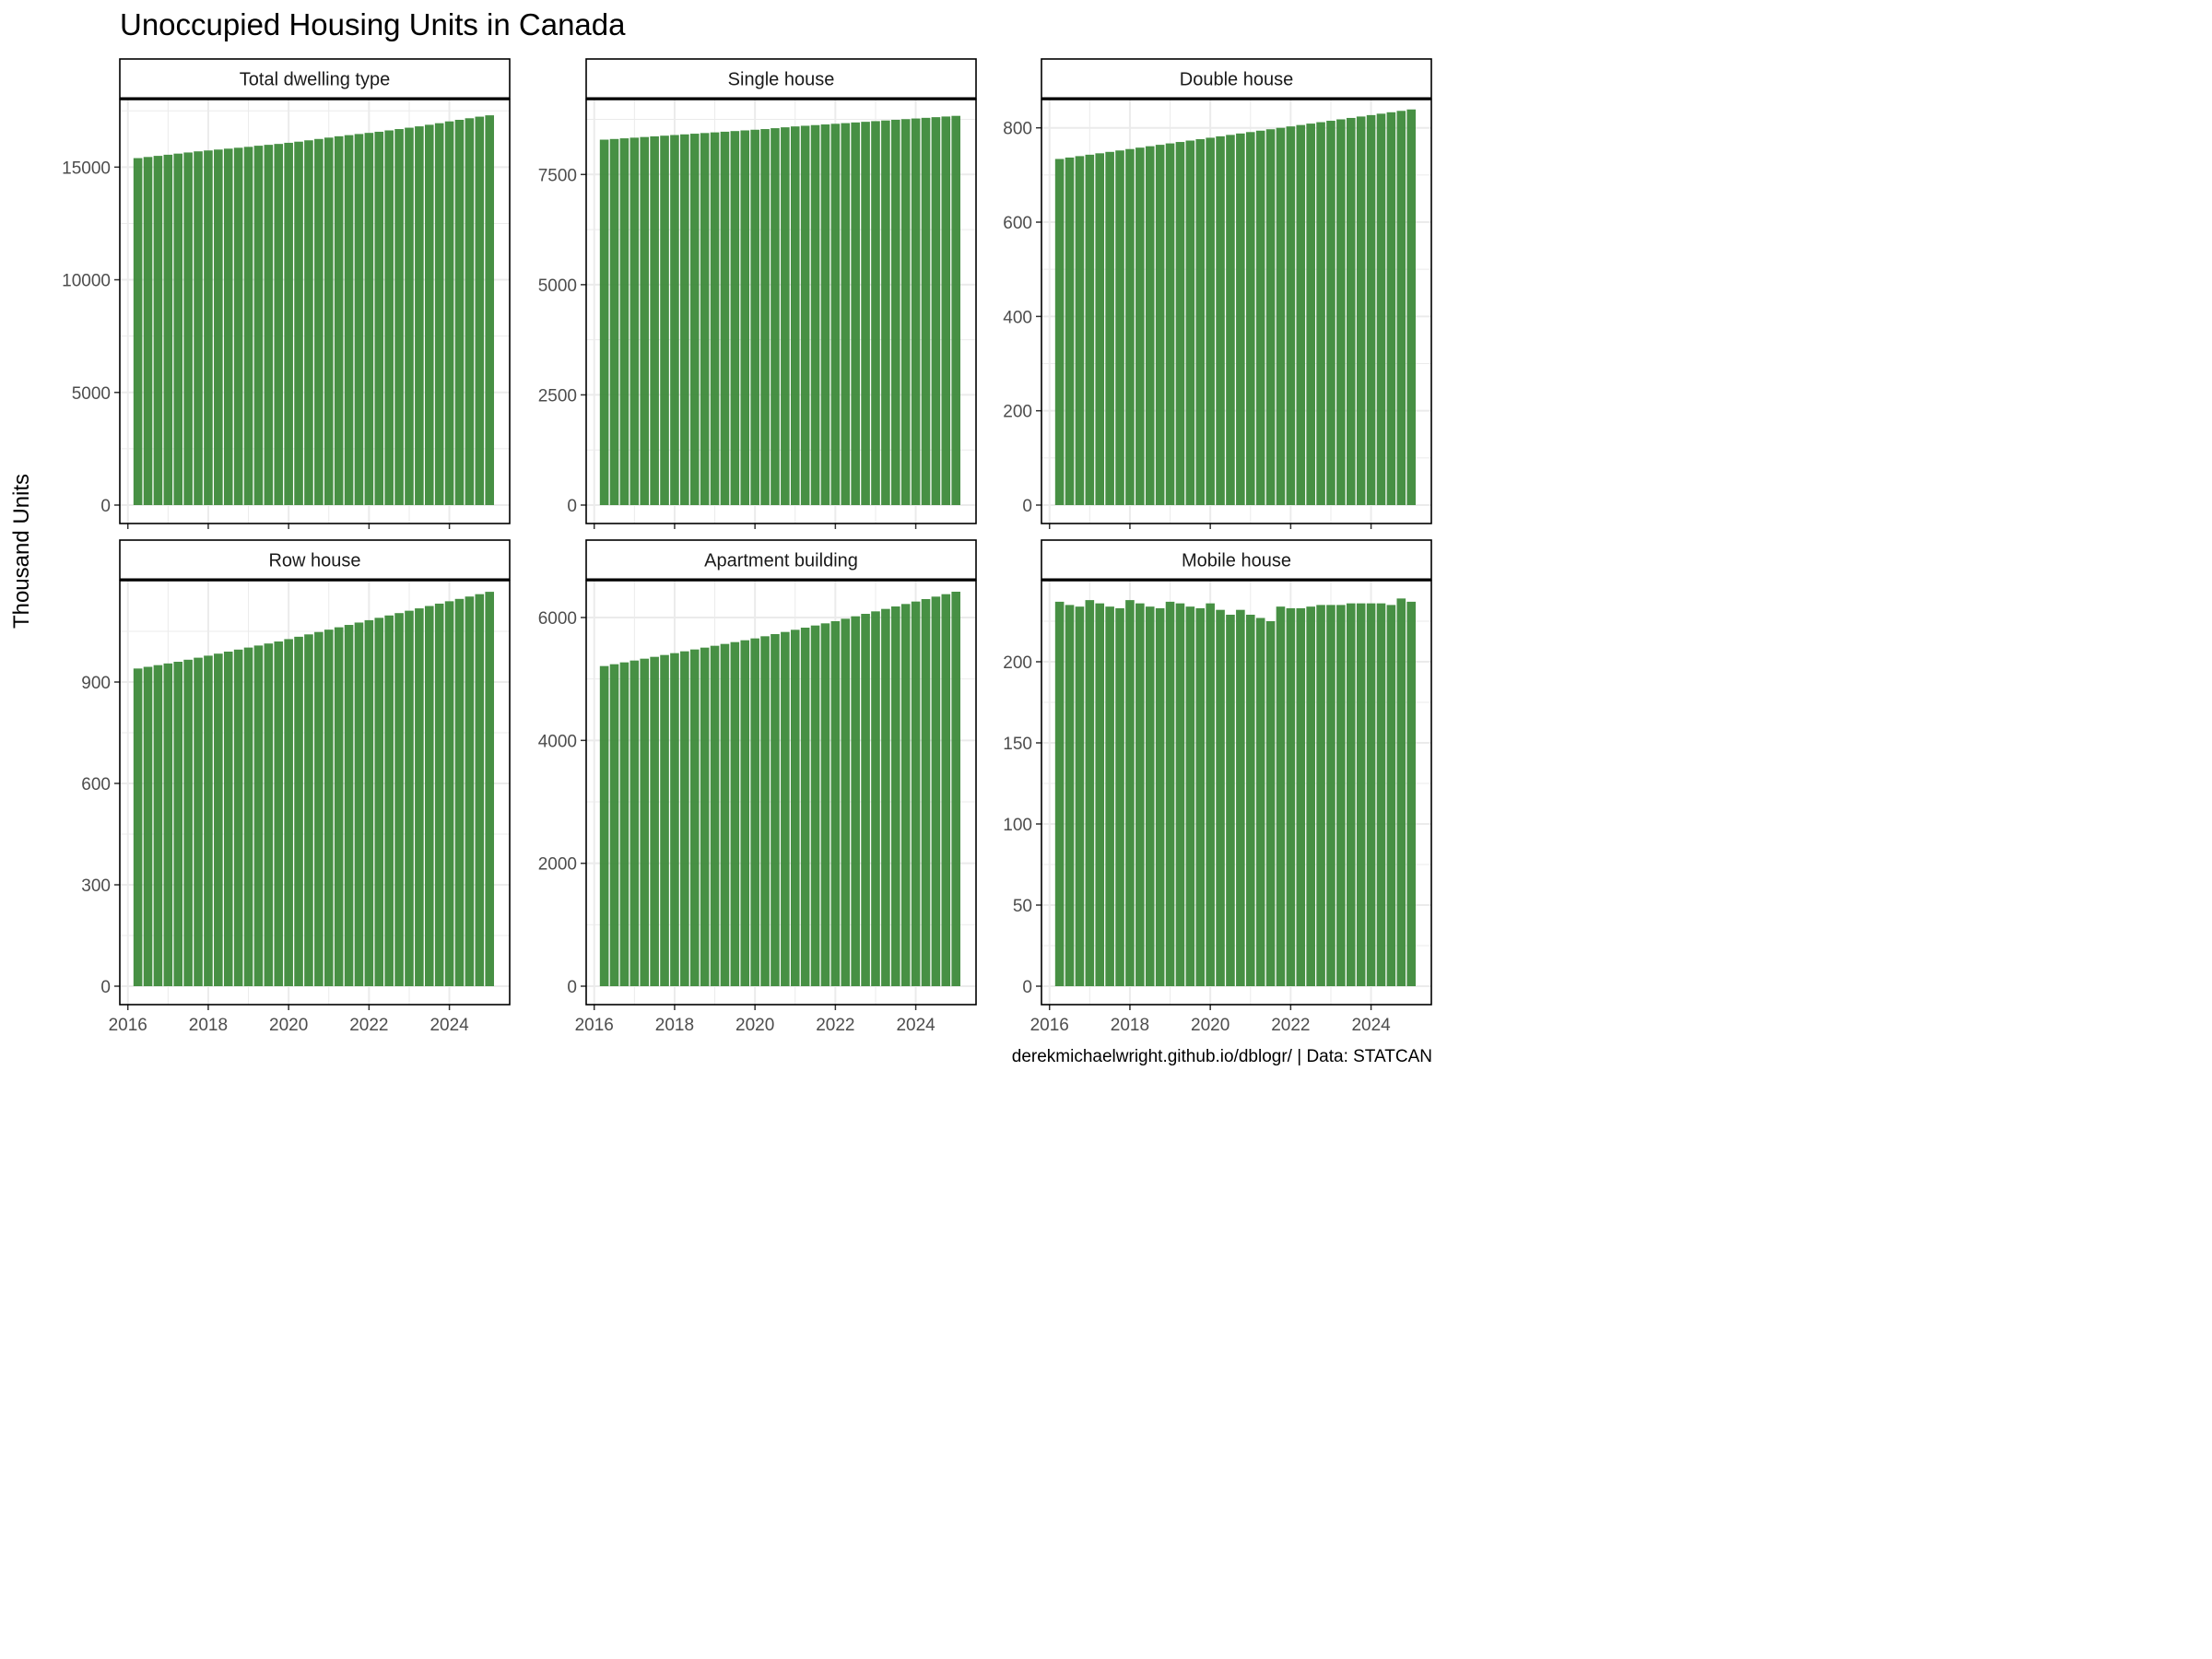 The image size is (2212, 1659). What do you see at coordinates (557, 865) in the screenshot?
I see `y-tick-label: 2000` at bounding box center [557, 865].